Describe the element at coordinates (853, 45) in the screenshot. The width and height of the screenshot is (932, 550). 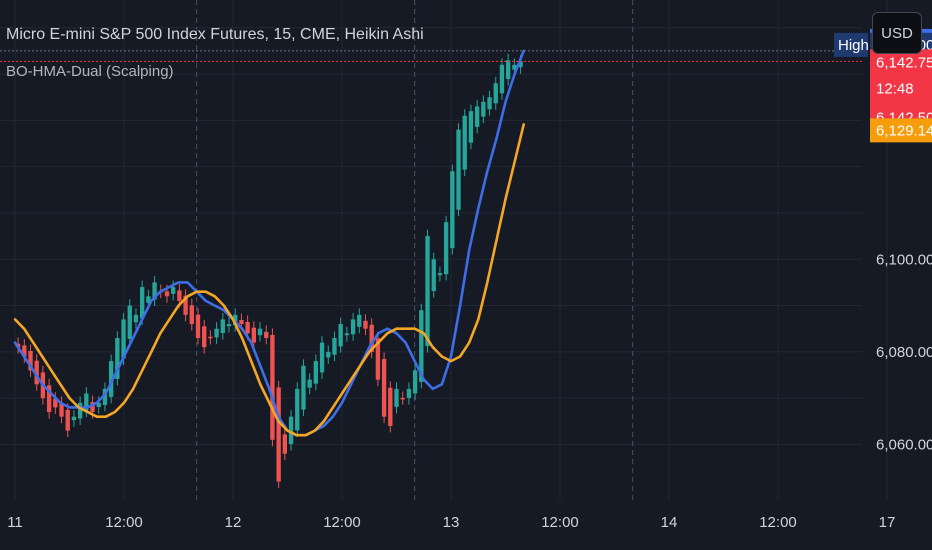
I see `high-label-tag-text: High` at that location.